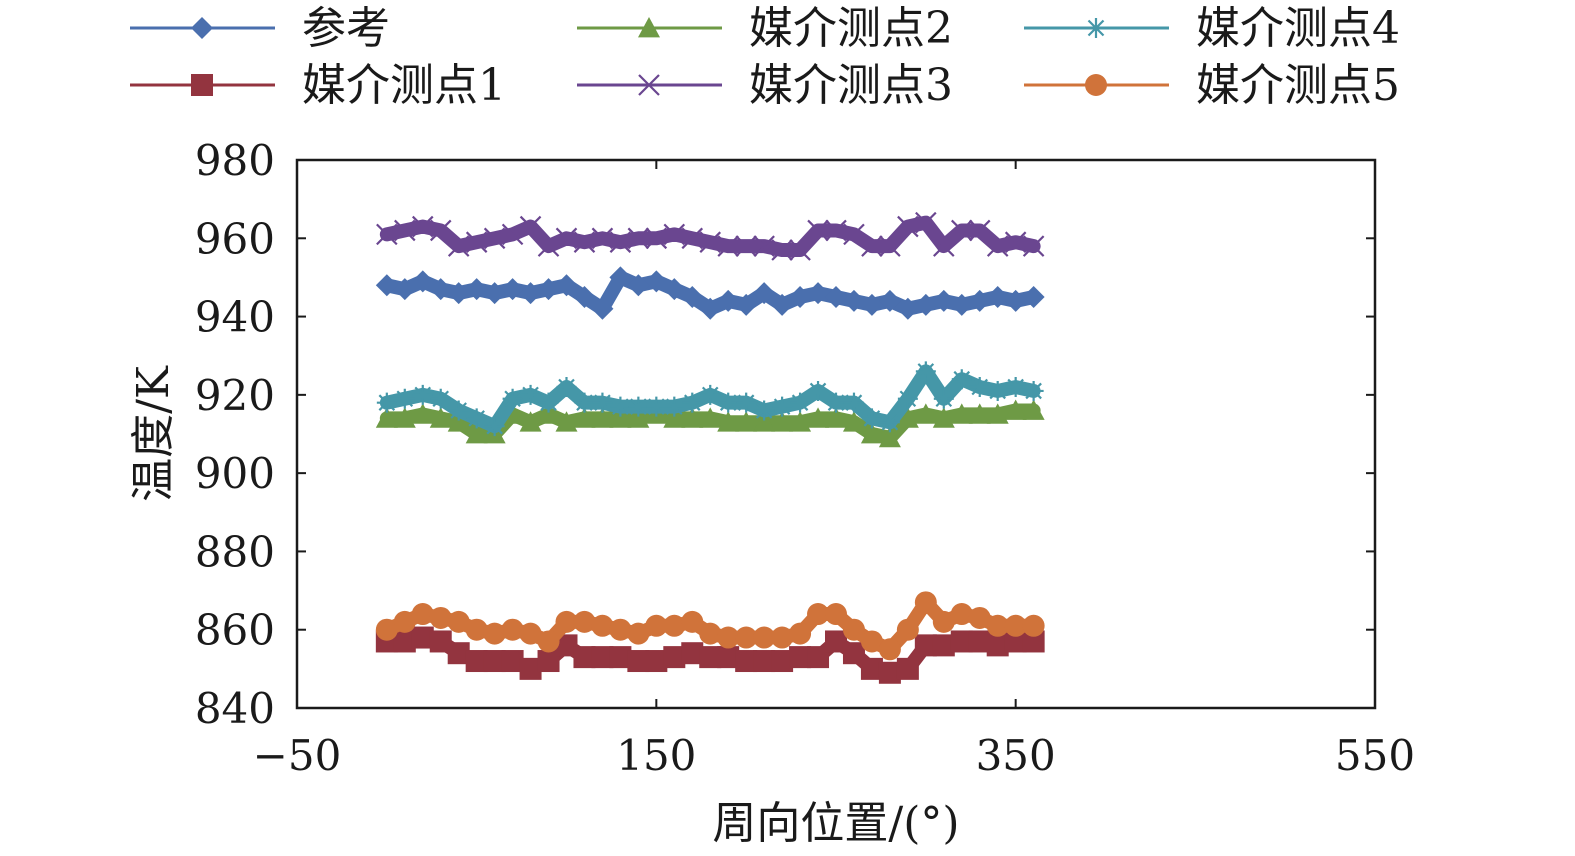  I want to click on legend-item: 媒介测点5, so click(1212, 85).